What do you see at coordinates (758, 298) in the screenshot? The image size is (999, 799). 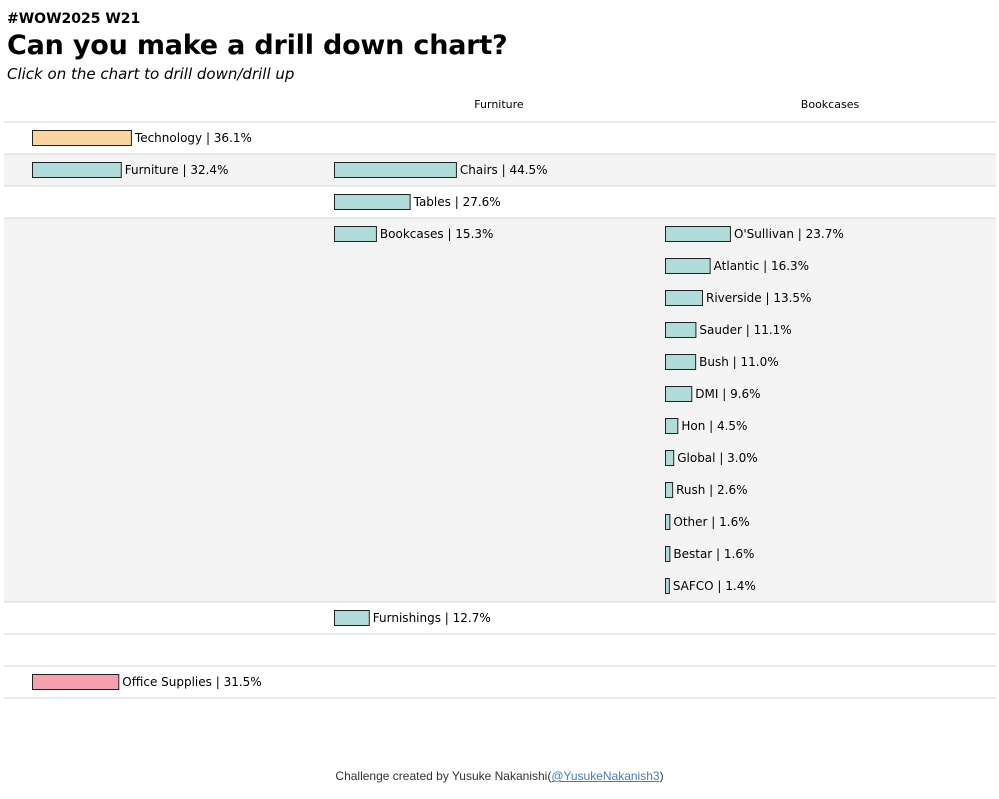 I see `level3-label-riverside: Riverside | 13.5%` at bounding box center [758, 298].